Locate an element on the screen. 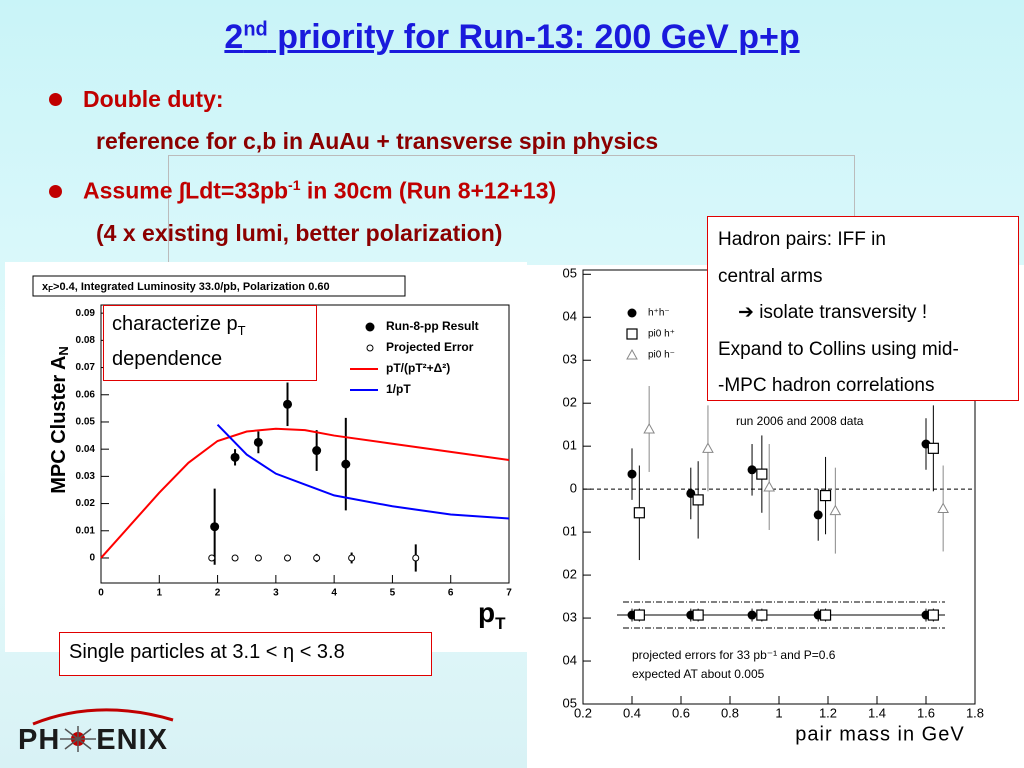  label-sub: T is located at coordinates (500, 623).